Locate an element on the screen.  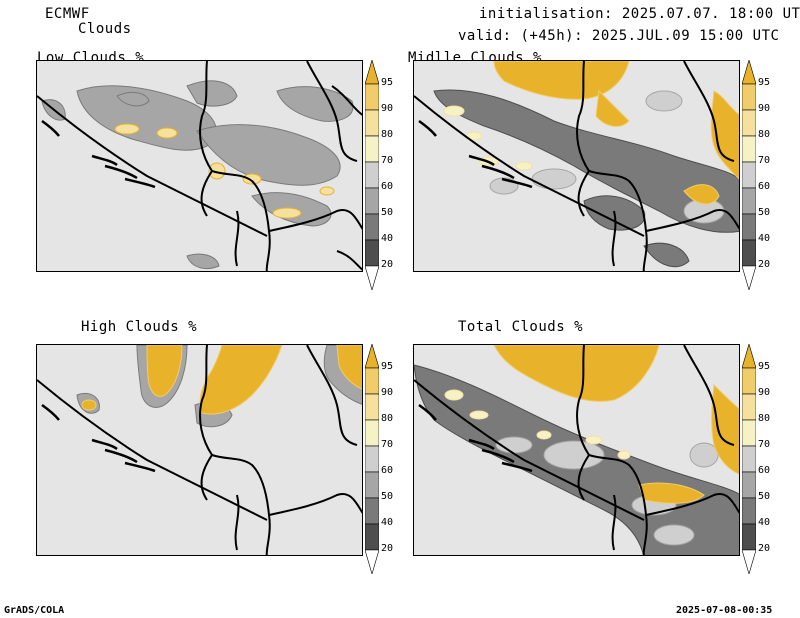
valid-time: valid: (+45h): 2025.JUL.09 15:00 UTC is located at coordinates (619, 36).